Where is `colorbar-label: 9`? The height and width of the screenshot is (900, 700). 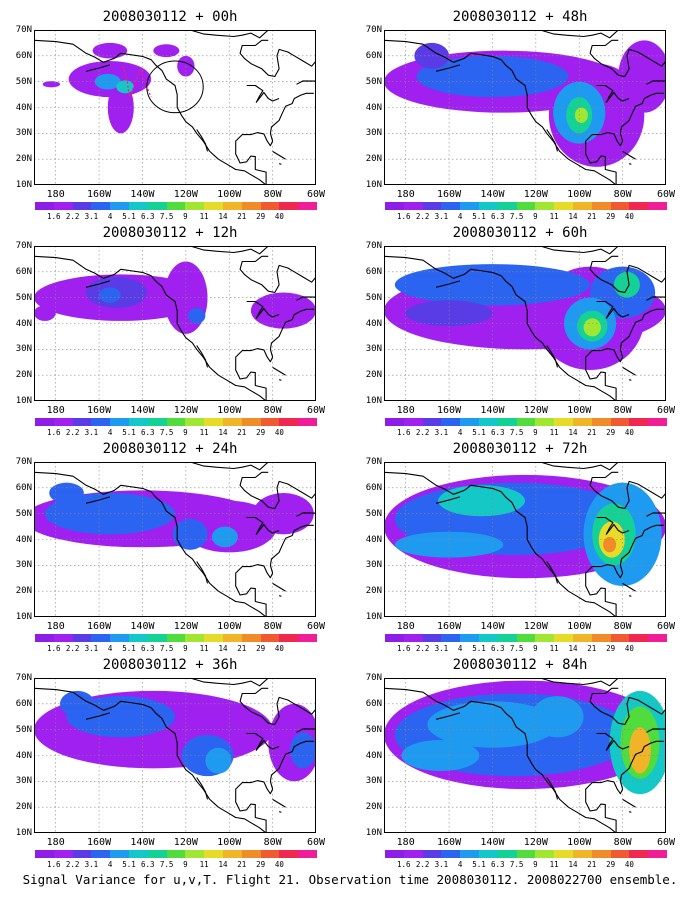 colorbar-label: 9 is located at coordinates (535, 648).